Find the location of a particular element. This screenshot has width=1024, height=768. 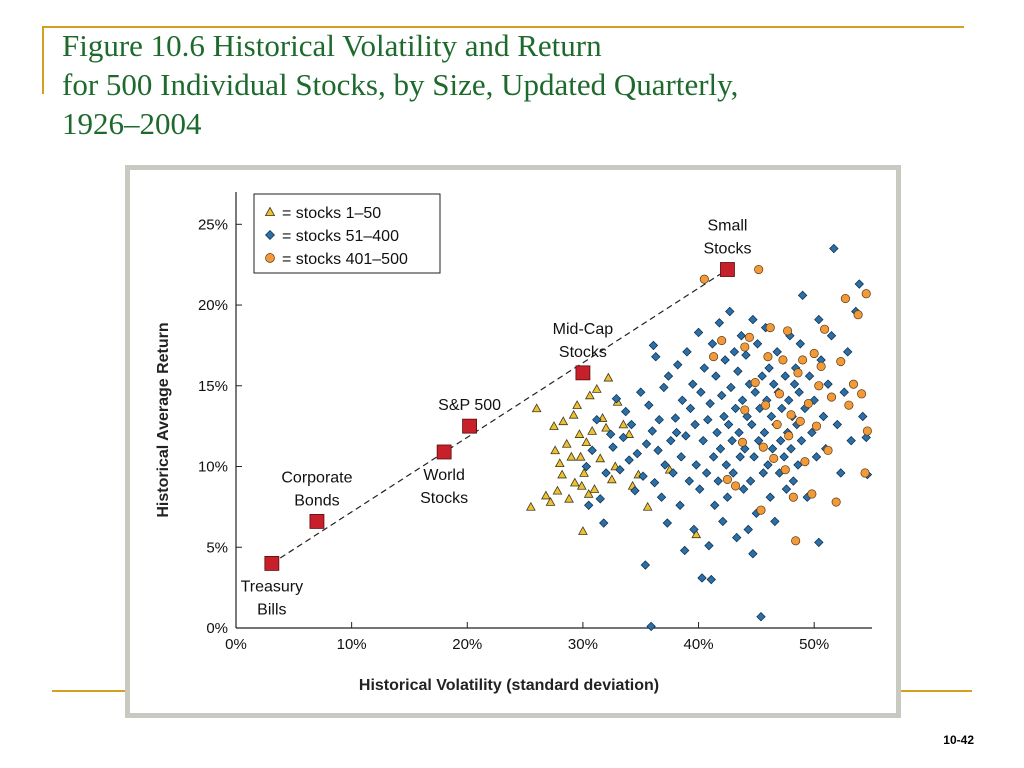

y-tick-label: 10% is located at coordinates (213, 467).